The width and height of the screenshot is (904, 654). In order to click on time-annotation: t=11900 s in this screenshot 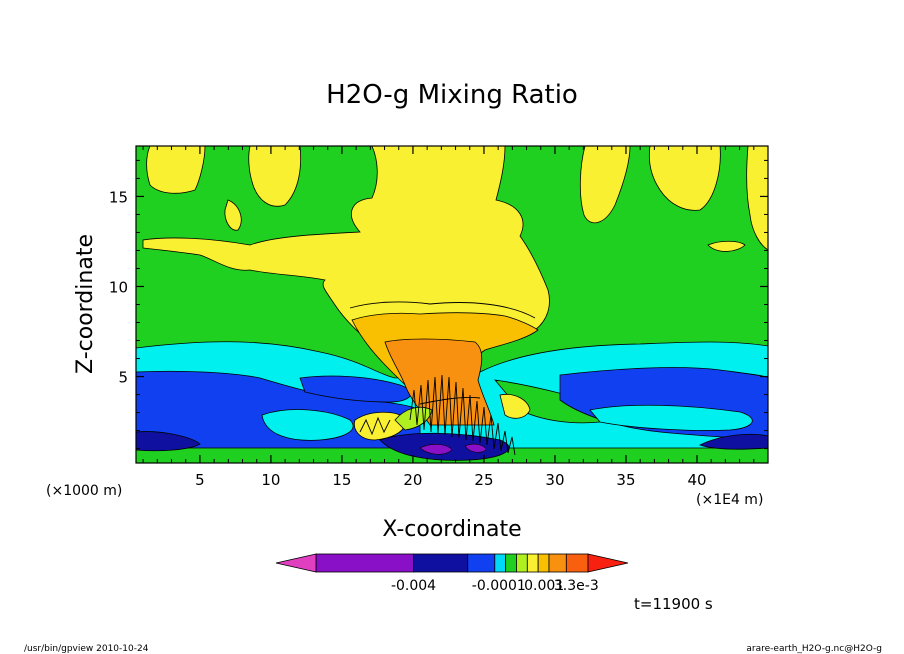, I will do `click(673, 604)`.